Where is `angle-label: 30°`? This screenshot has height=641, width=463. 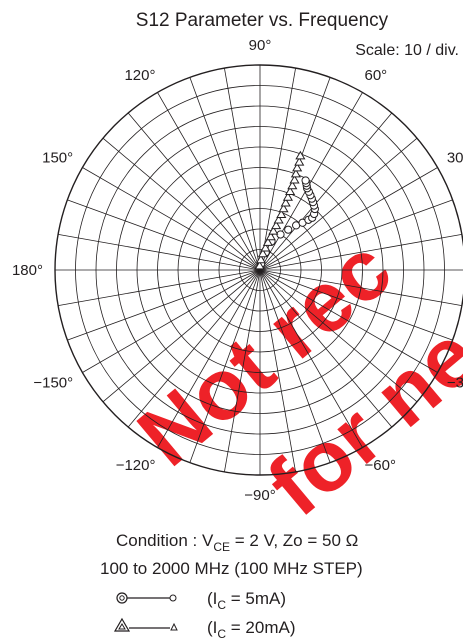 angle-label: 30° is located at coordinates (455, 158).